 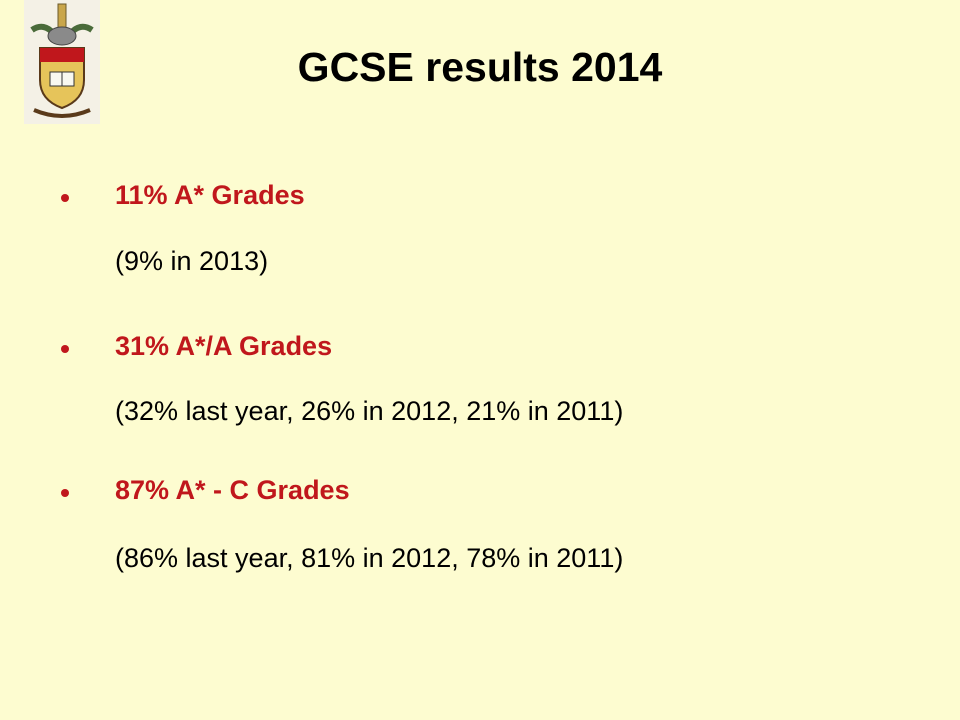 I want to click on bullet-heading: 87% A* - C Grades, so click(x=232, y=490).